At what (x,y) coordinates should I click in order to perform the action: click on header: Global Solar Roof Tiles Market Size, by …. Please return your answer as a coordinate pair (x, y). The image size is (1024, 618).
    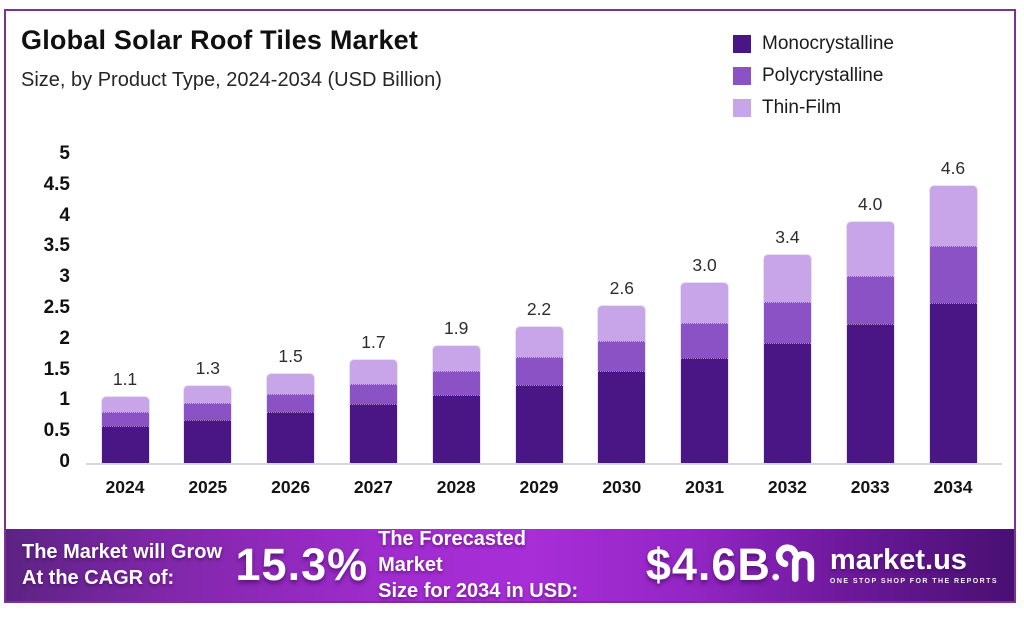
    Looking at the image, I should click on (231, 58).